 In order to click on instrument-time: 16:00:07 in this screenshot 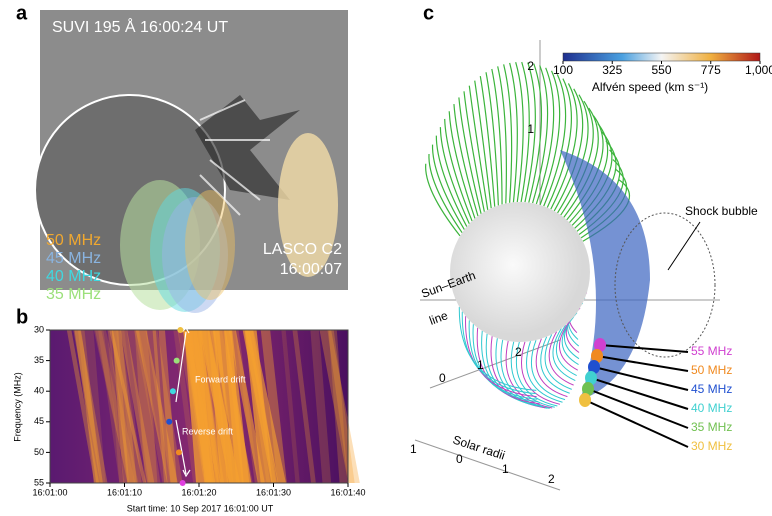, I will do `click(311, 269)`.